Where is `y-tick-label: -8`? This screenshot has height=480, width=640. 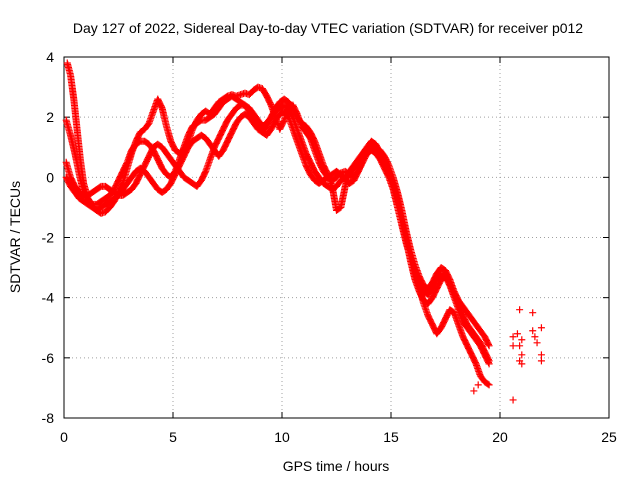 y-tick-label: -8 is located at coordinates (48, 418).